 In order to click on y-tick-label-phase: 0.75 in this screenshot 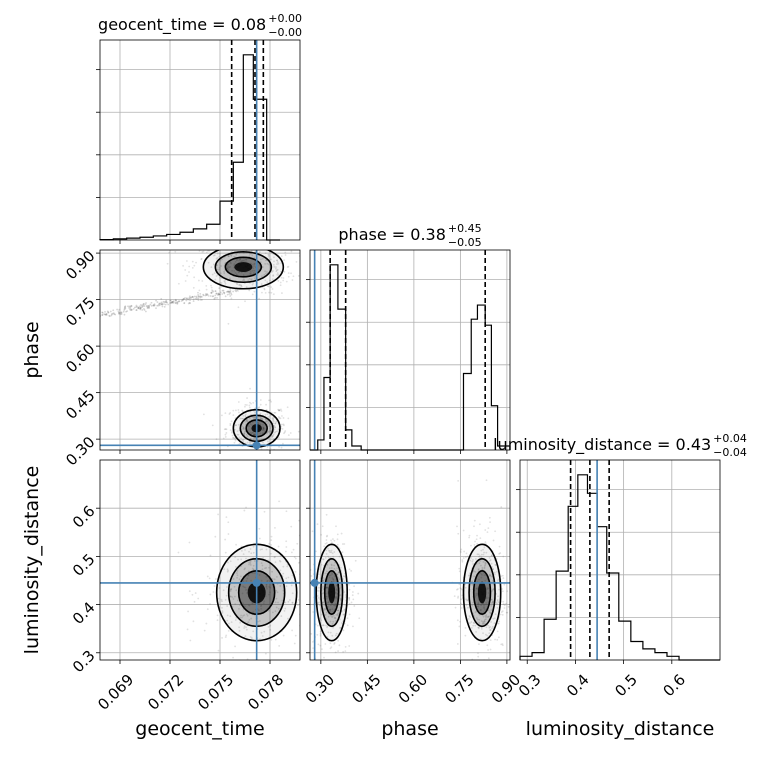, I will do `click(80, 311)`.